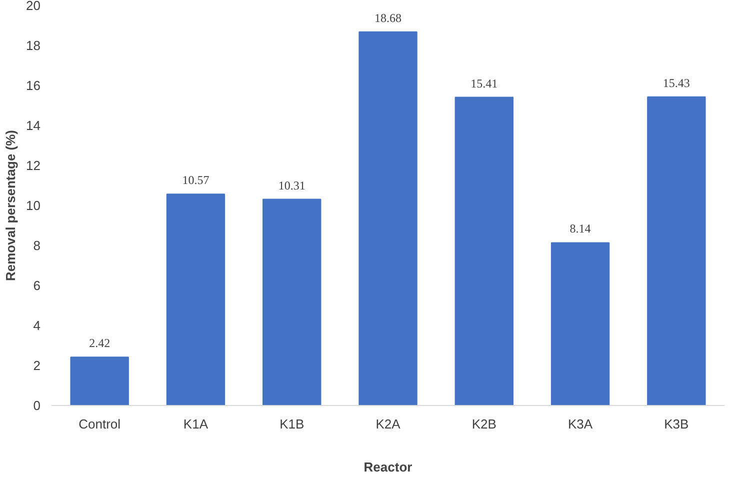 The height and width of the screenshot is (477, 729). Describe the element at coordinates (484, 424) in the screenshot. I see `x-tick-label: K2B` at that location.